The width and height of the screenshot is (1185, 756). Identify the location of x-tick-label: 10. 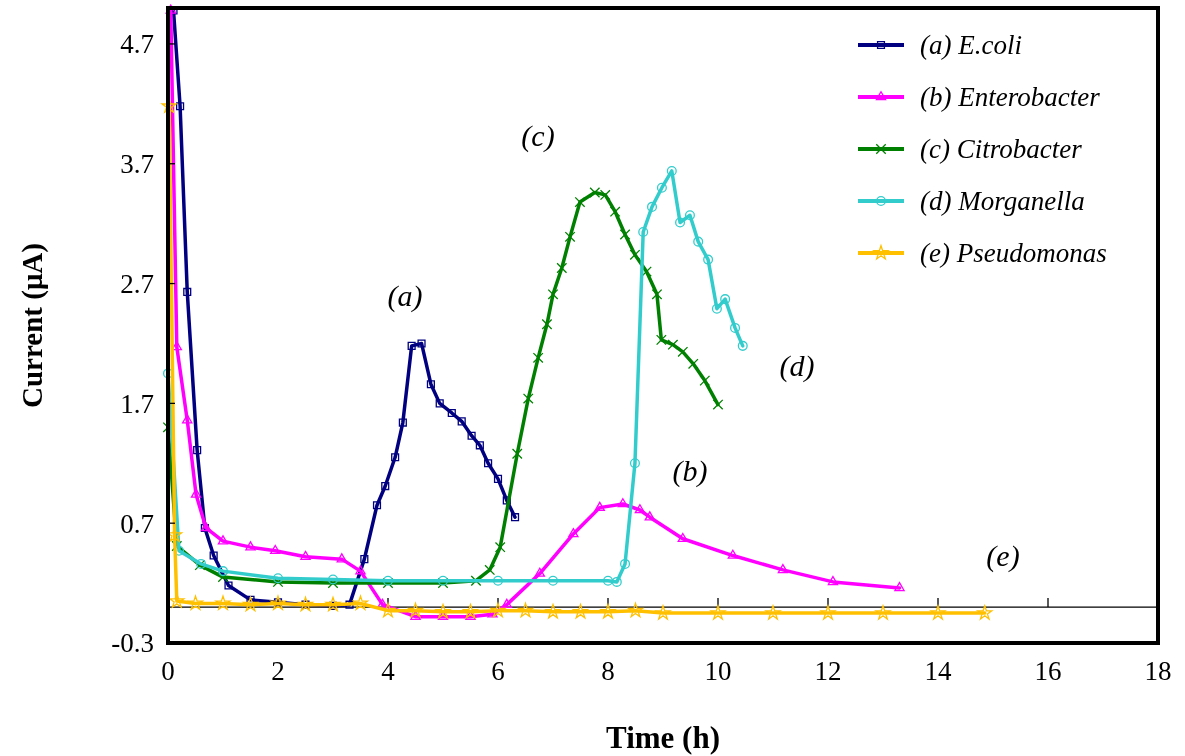
(718, 671).